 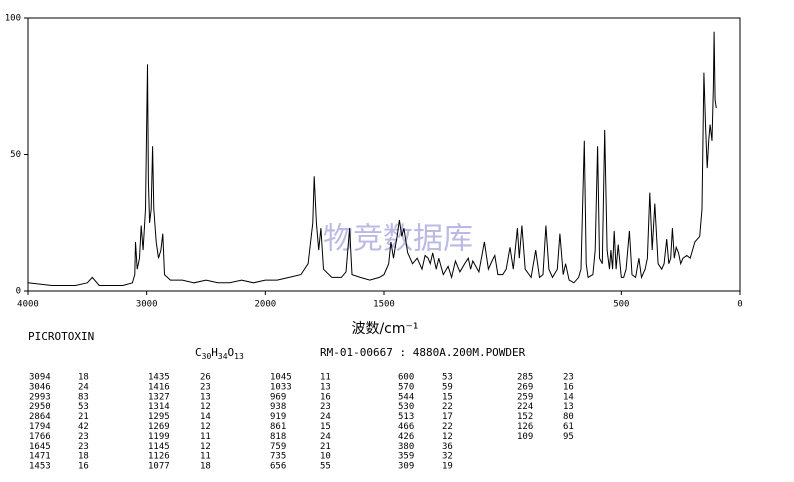 What do you see at coordinates (281, 387) in the screenshot?
I see `peak-wavenumber: 1033` at bounding box center [281, 387].